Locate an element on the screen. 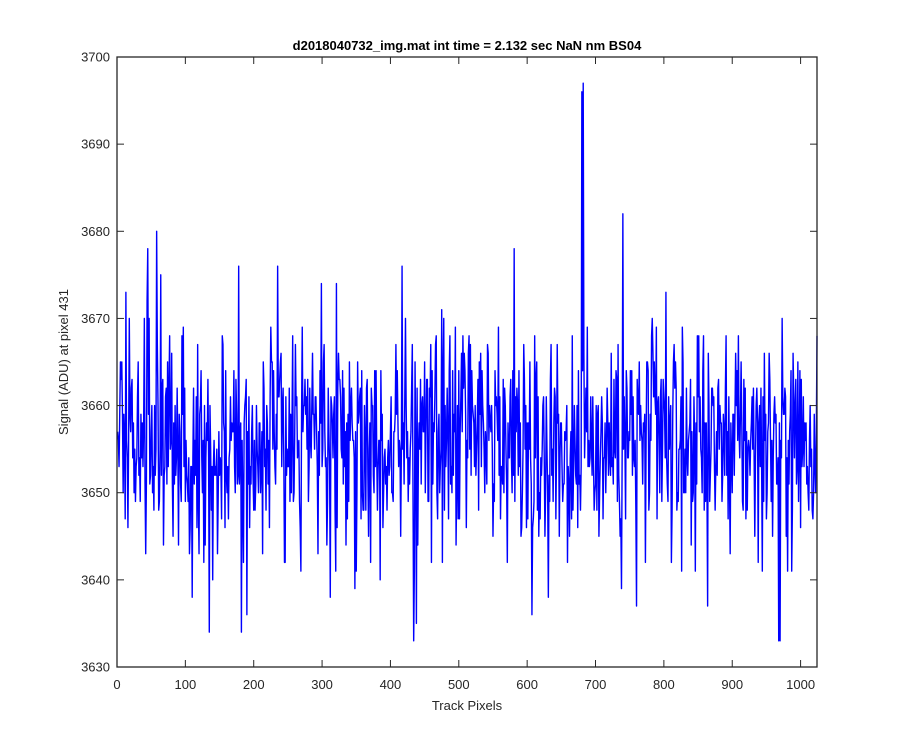 This screenshot has height=750, width=900. x-tick-label: 200 is located at coordinates (254, 684).